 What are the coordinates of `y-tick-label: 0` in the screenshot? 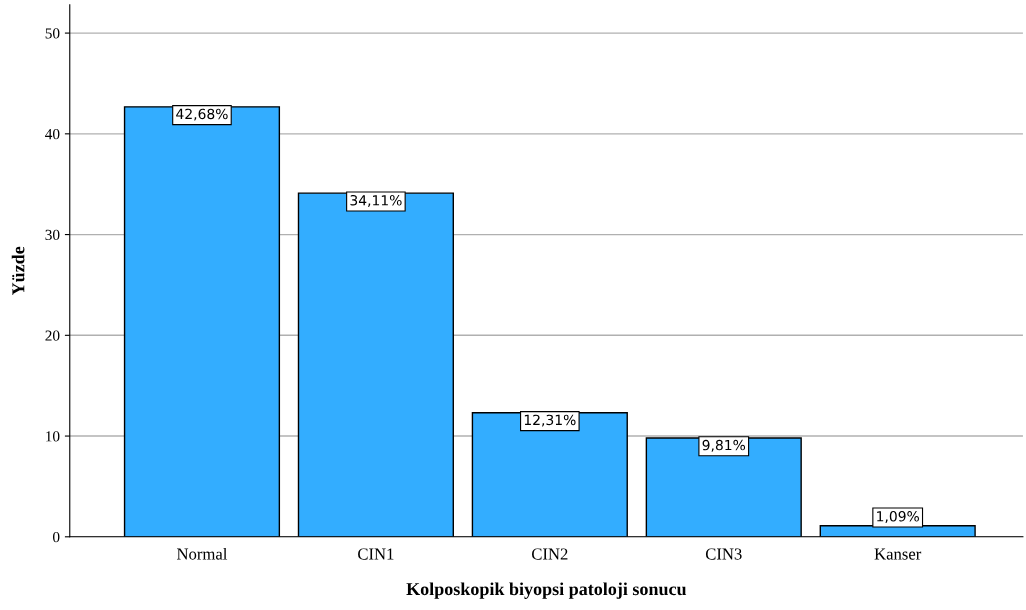 It's located at (56, 537).